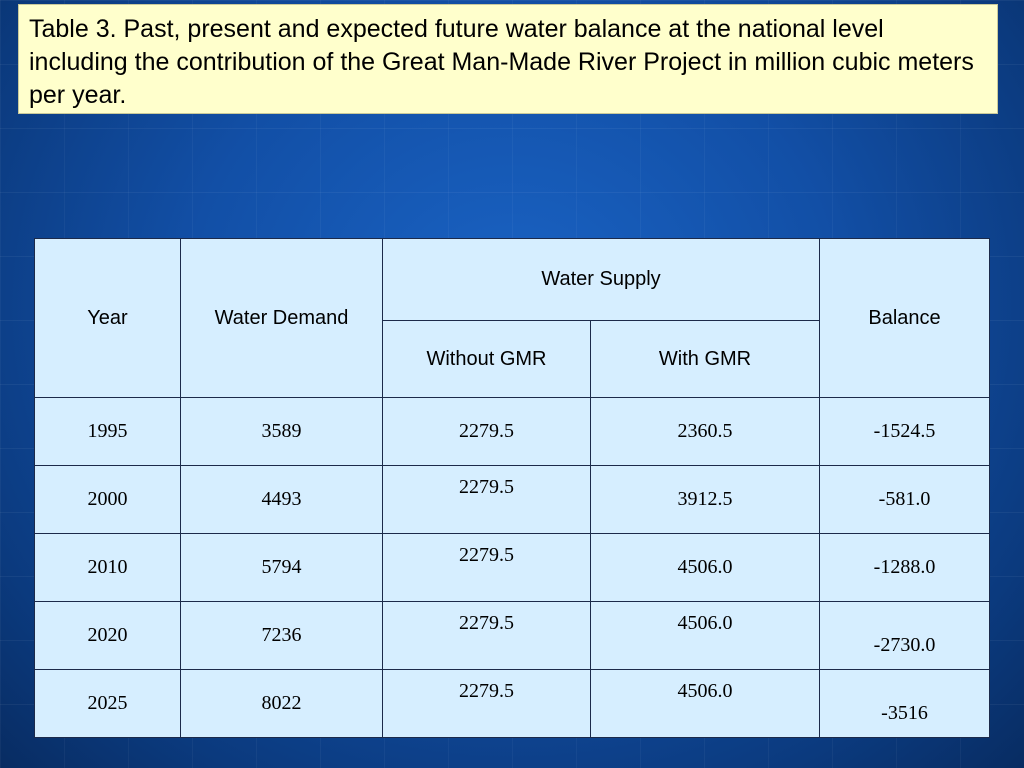 This screenshot has width=1024, height=768. Describe the element at coordinates (107, 703) in the screenshot. I see `cell-year: 2025` at that location.